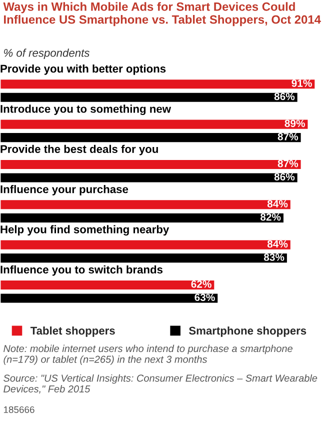 This screenshot has width=324, height=423. I want to click on chart-subtitle: % of respondents, so click(47, 54).